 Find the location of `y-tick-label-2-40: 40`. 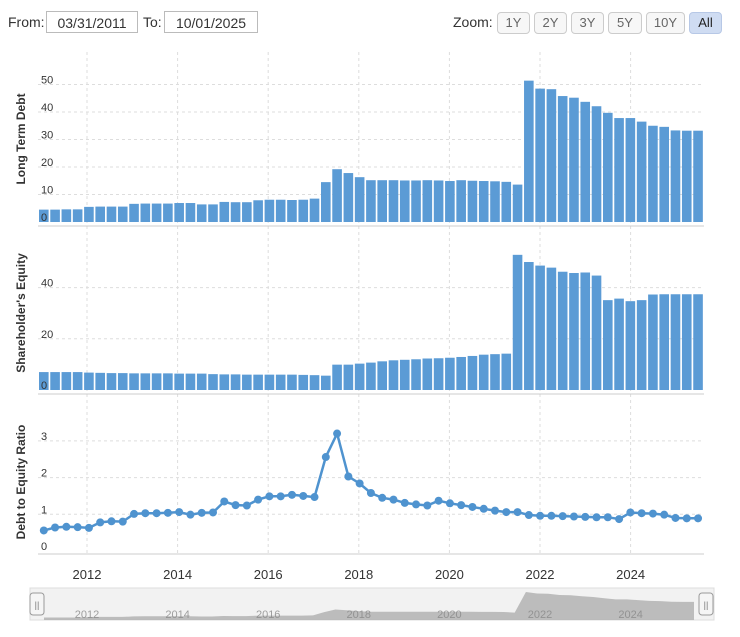

y-tick-label-2-40: 40 is located at coordinates (47, 284).